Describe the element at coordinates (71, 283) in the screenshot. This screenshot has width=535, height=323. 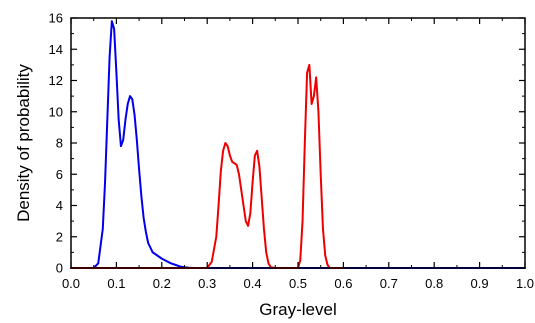
I see `x-tick-label: 0.0` at that location.